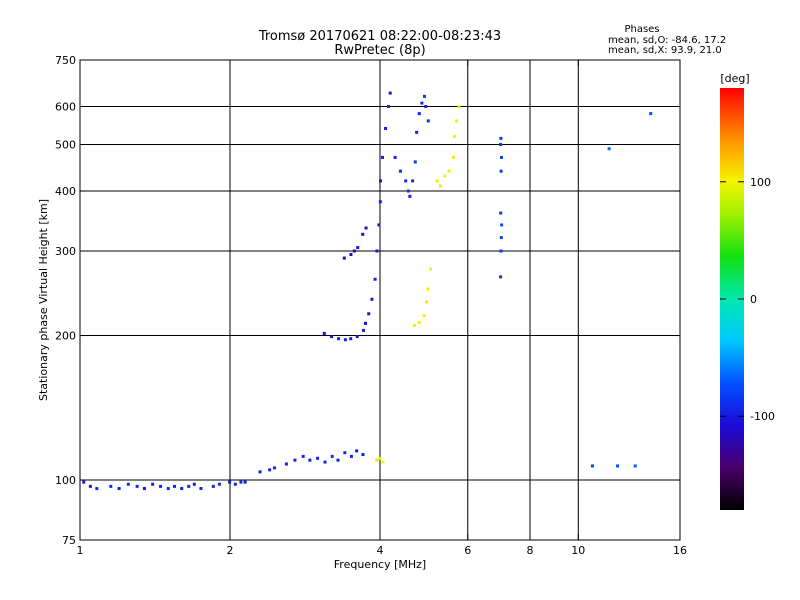 This screenshot has height=600, width=800. Describe the element at coordinates (65, 251) in the screenshot. I see `y-tick-label: 300` at that location.